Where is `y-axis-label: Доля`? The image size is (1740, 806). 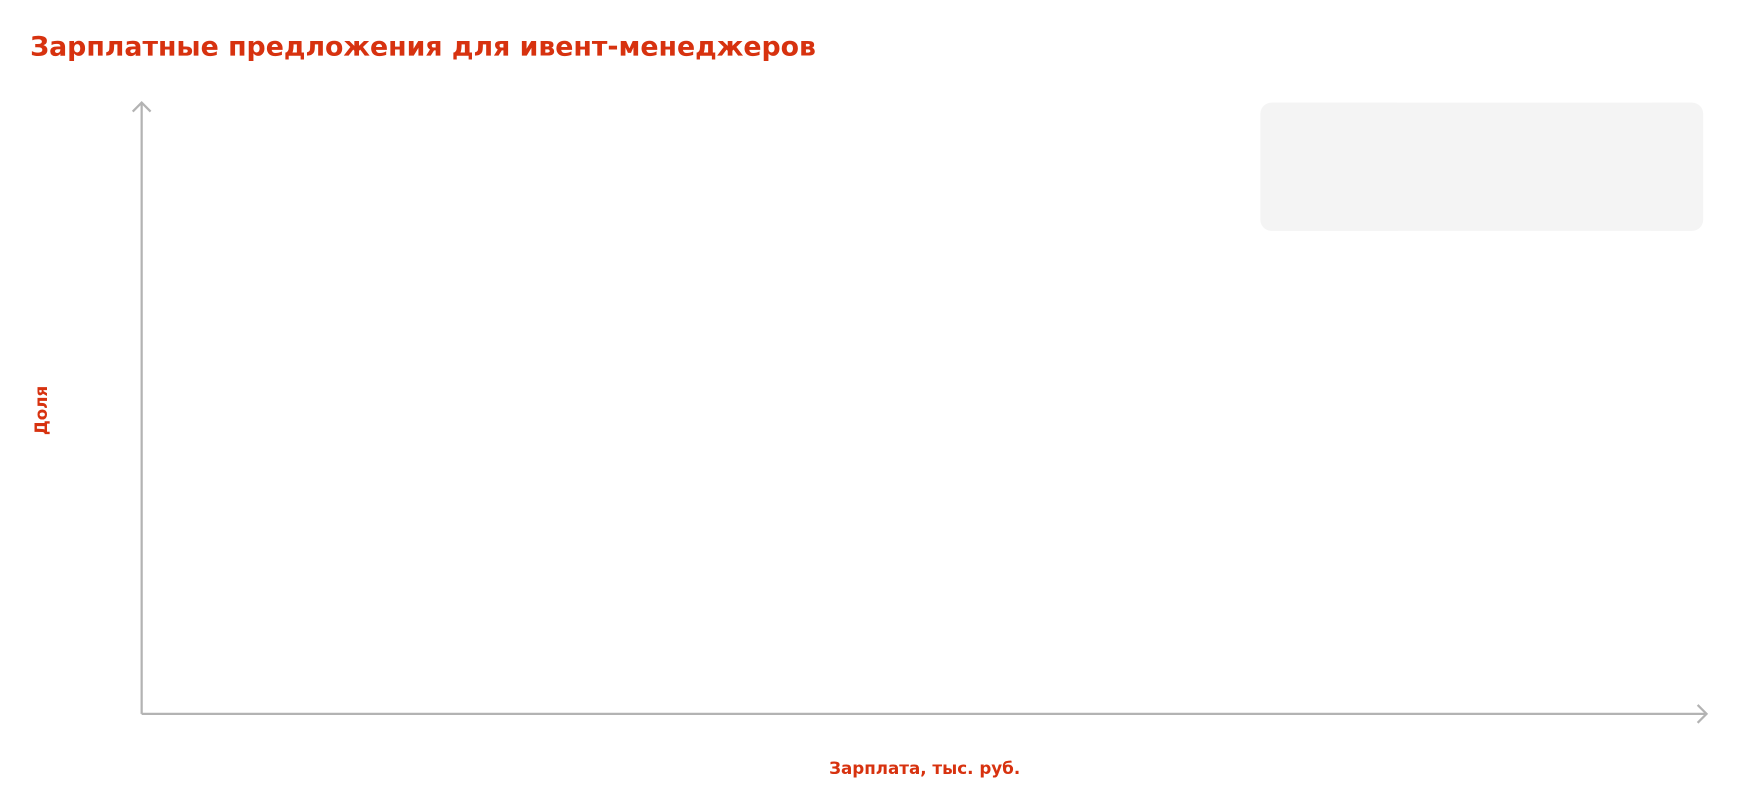 y-axis-label: Доля is located at coordinates (41, 410).